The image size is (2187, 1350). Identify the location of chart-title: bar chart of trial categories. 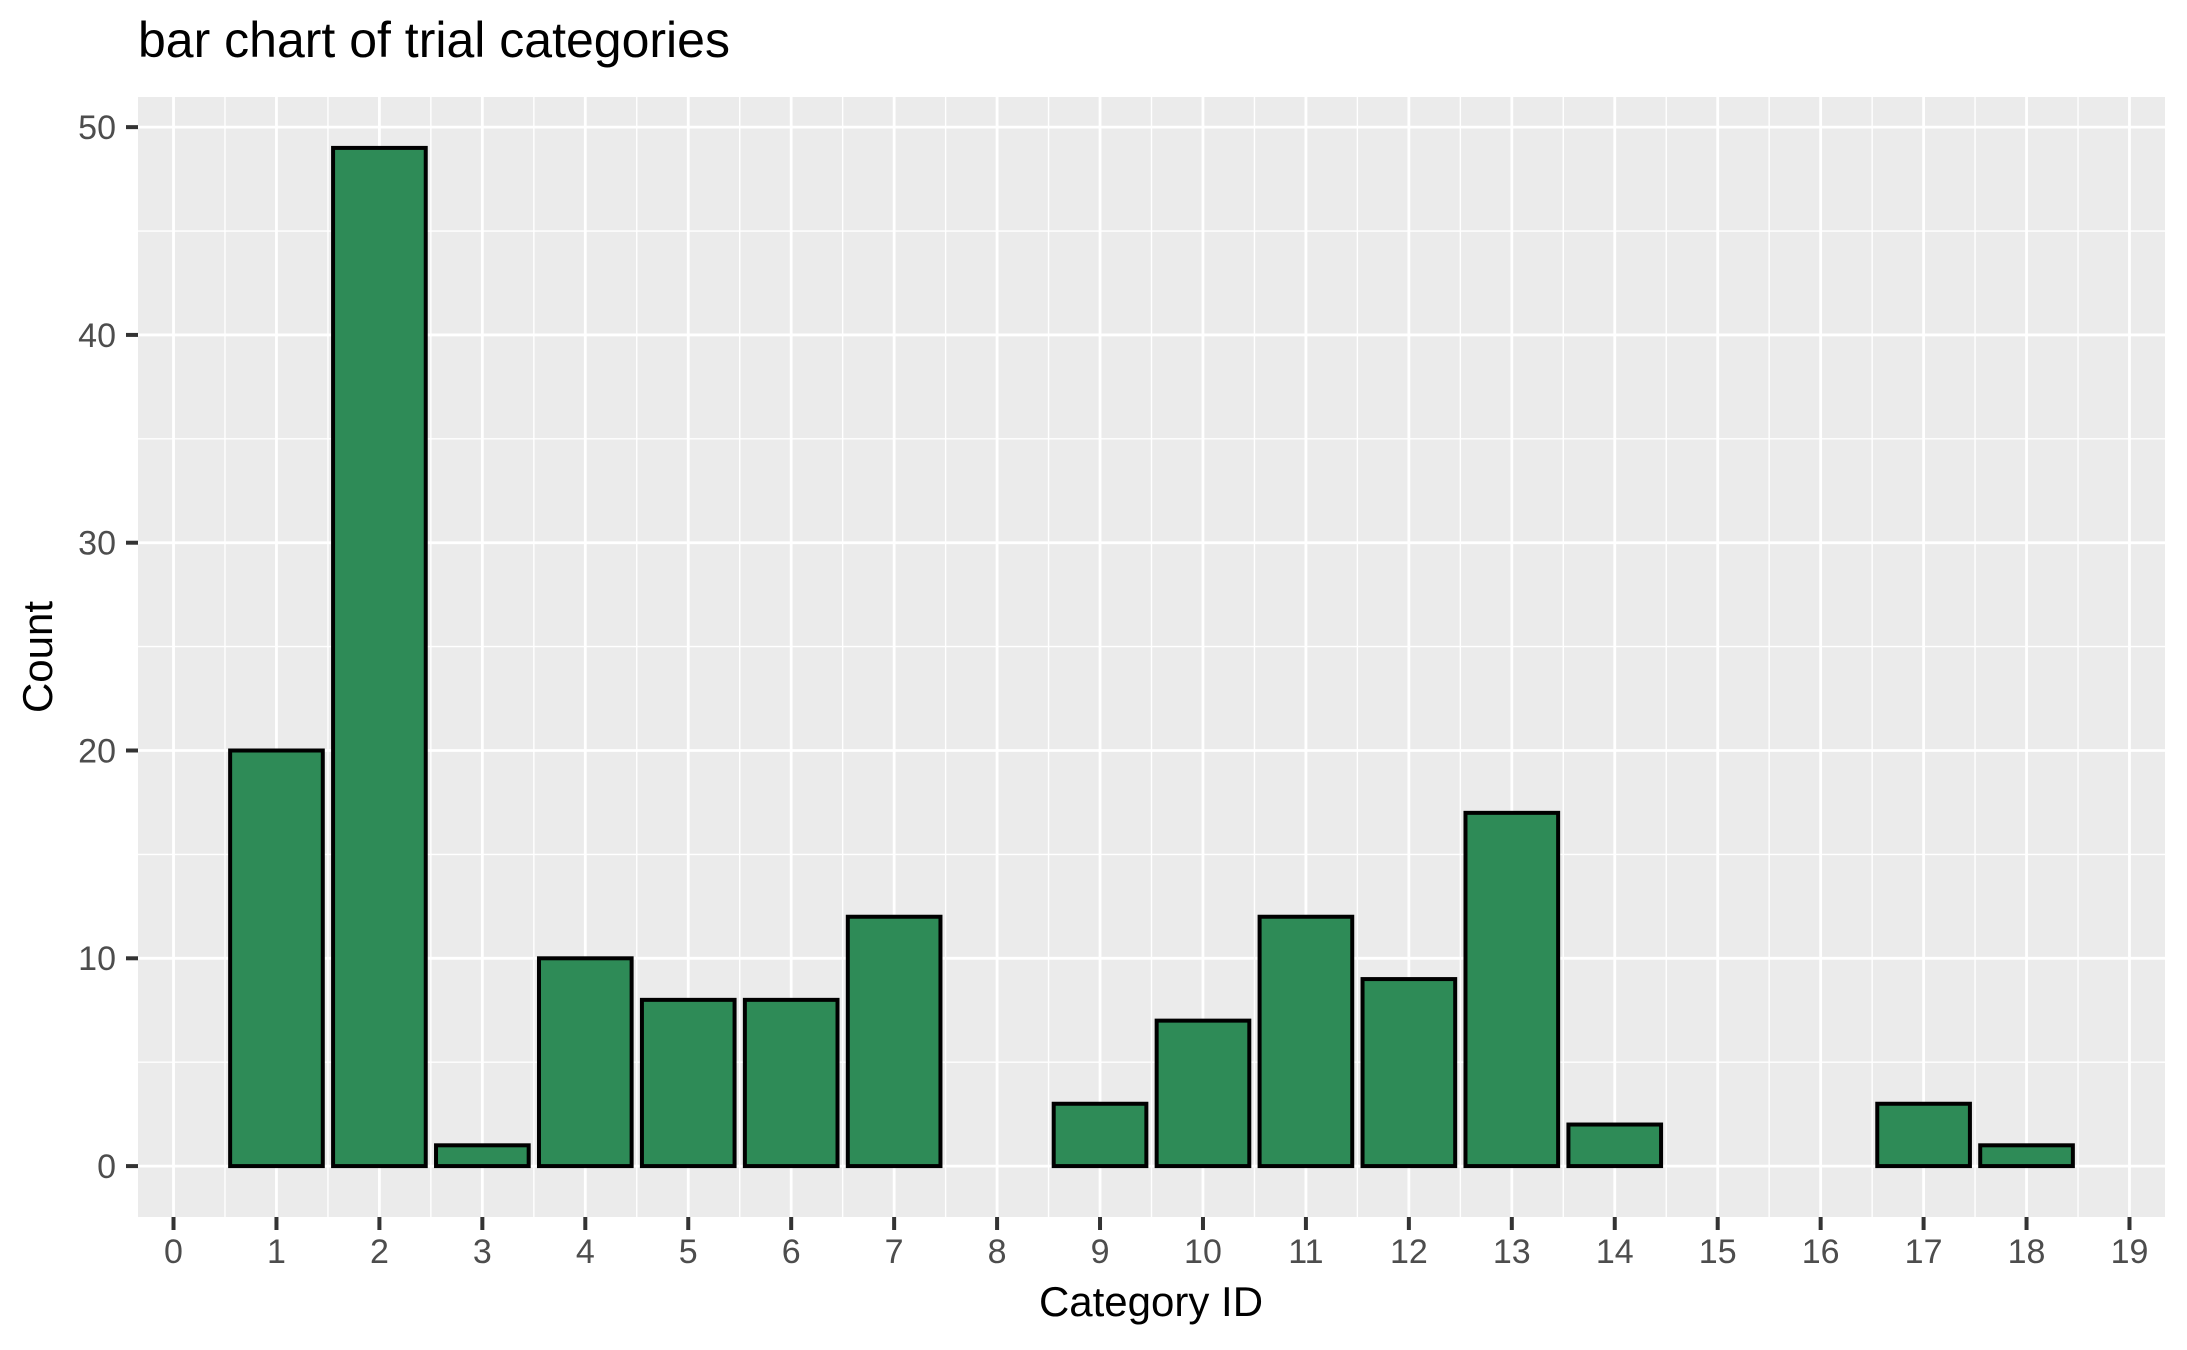
(434, 40).